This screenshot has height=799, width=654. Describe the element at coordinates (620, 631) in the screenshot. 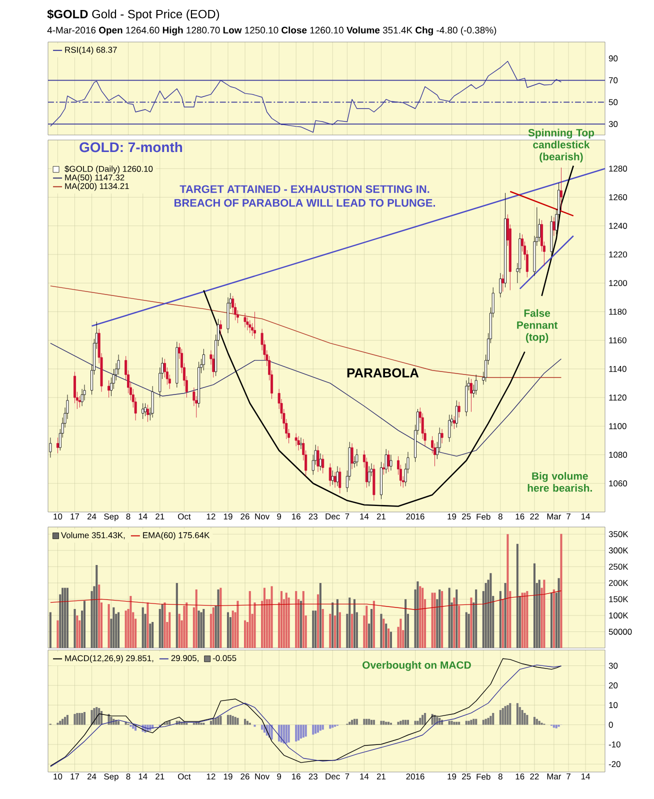

I see `y-tick-label: 50000` at that location.